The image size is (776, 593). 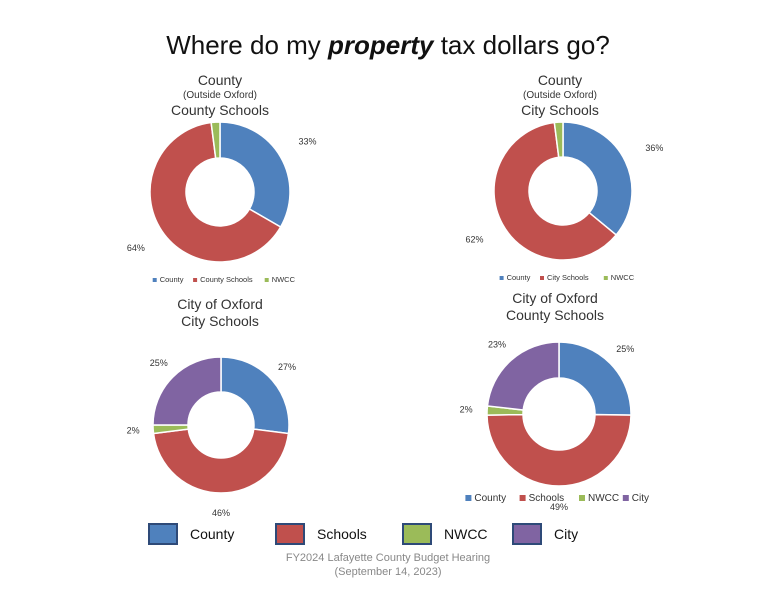 I want to click on chart3-donut: 27% 46% 2% 25%, so click(x=211, y=437).